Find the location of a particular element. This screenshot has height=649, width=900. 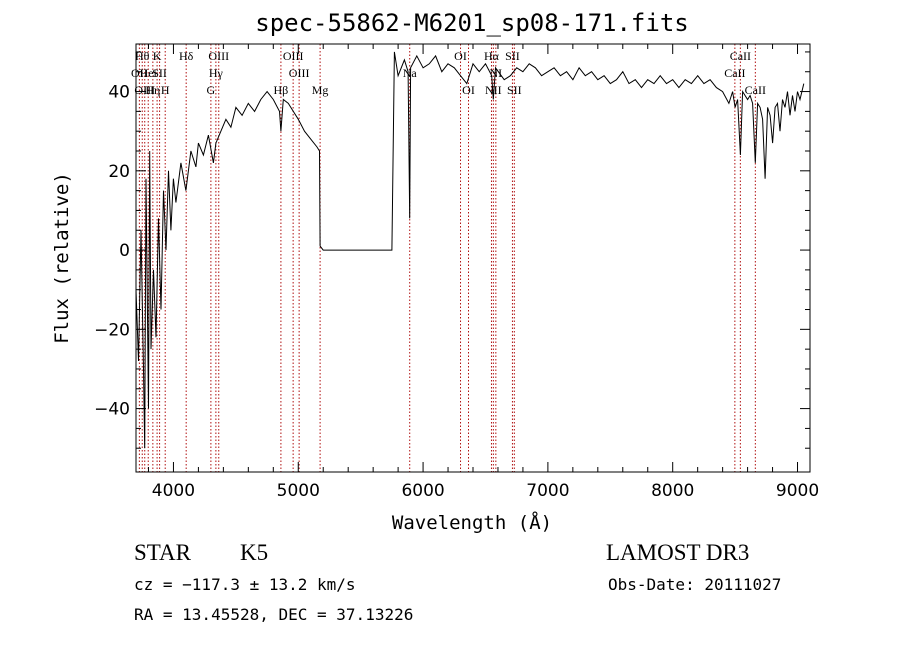

line-marker-label: Mg is located at coordinates (320, 90).